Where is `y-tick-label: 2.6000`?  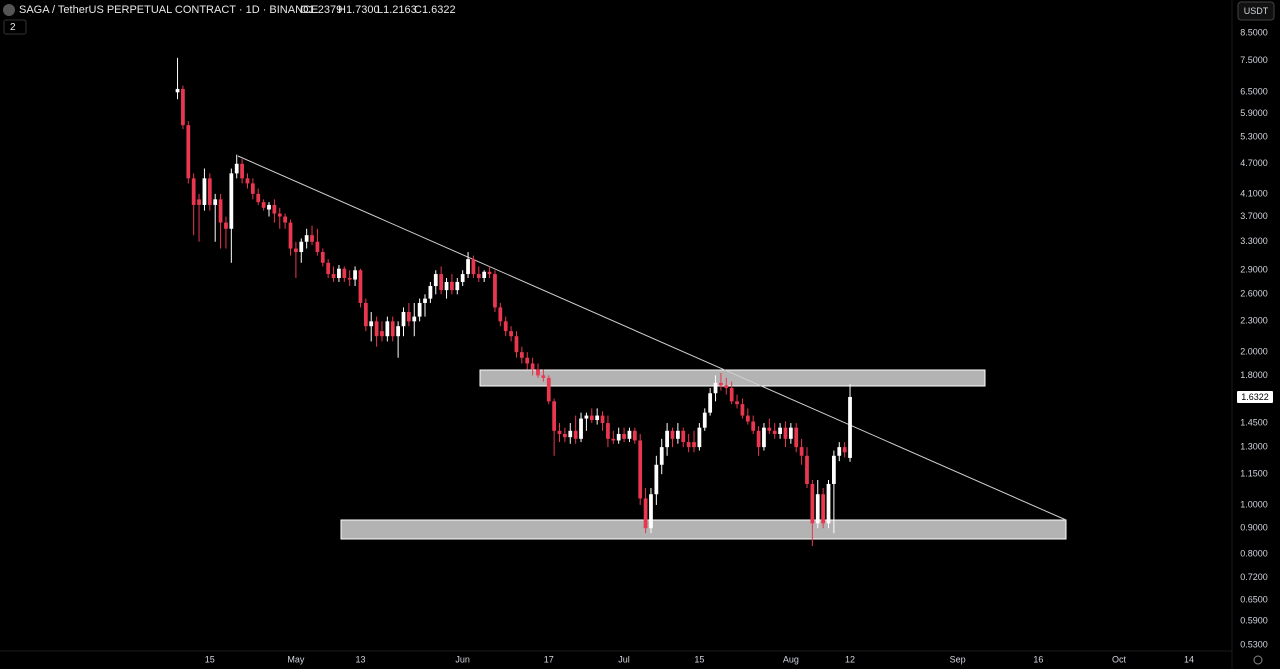 y-tick-label: 2.6000 is located at coordinates (1254, 294).